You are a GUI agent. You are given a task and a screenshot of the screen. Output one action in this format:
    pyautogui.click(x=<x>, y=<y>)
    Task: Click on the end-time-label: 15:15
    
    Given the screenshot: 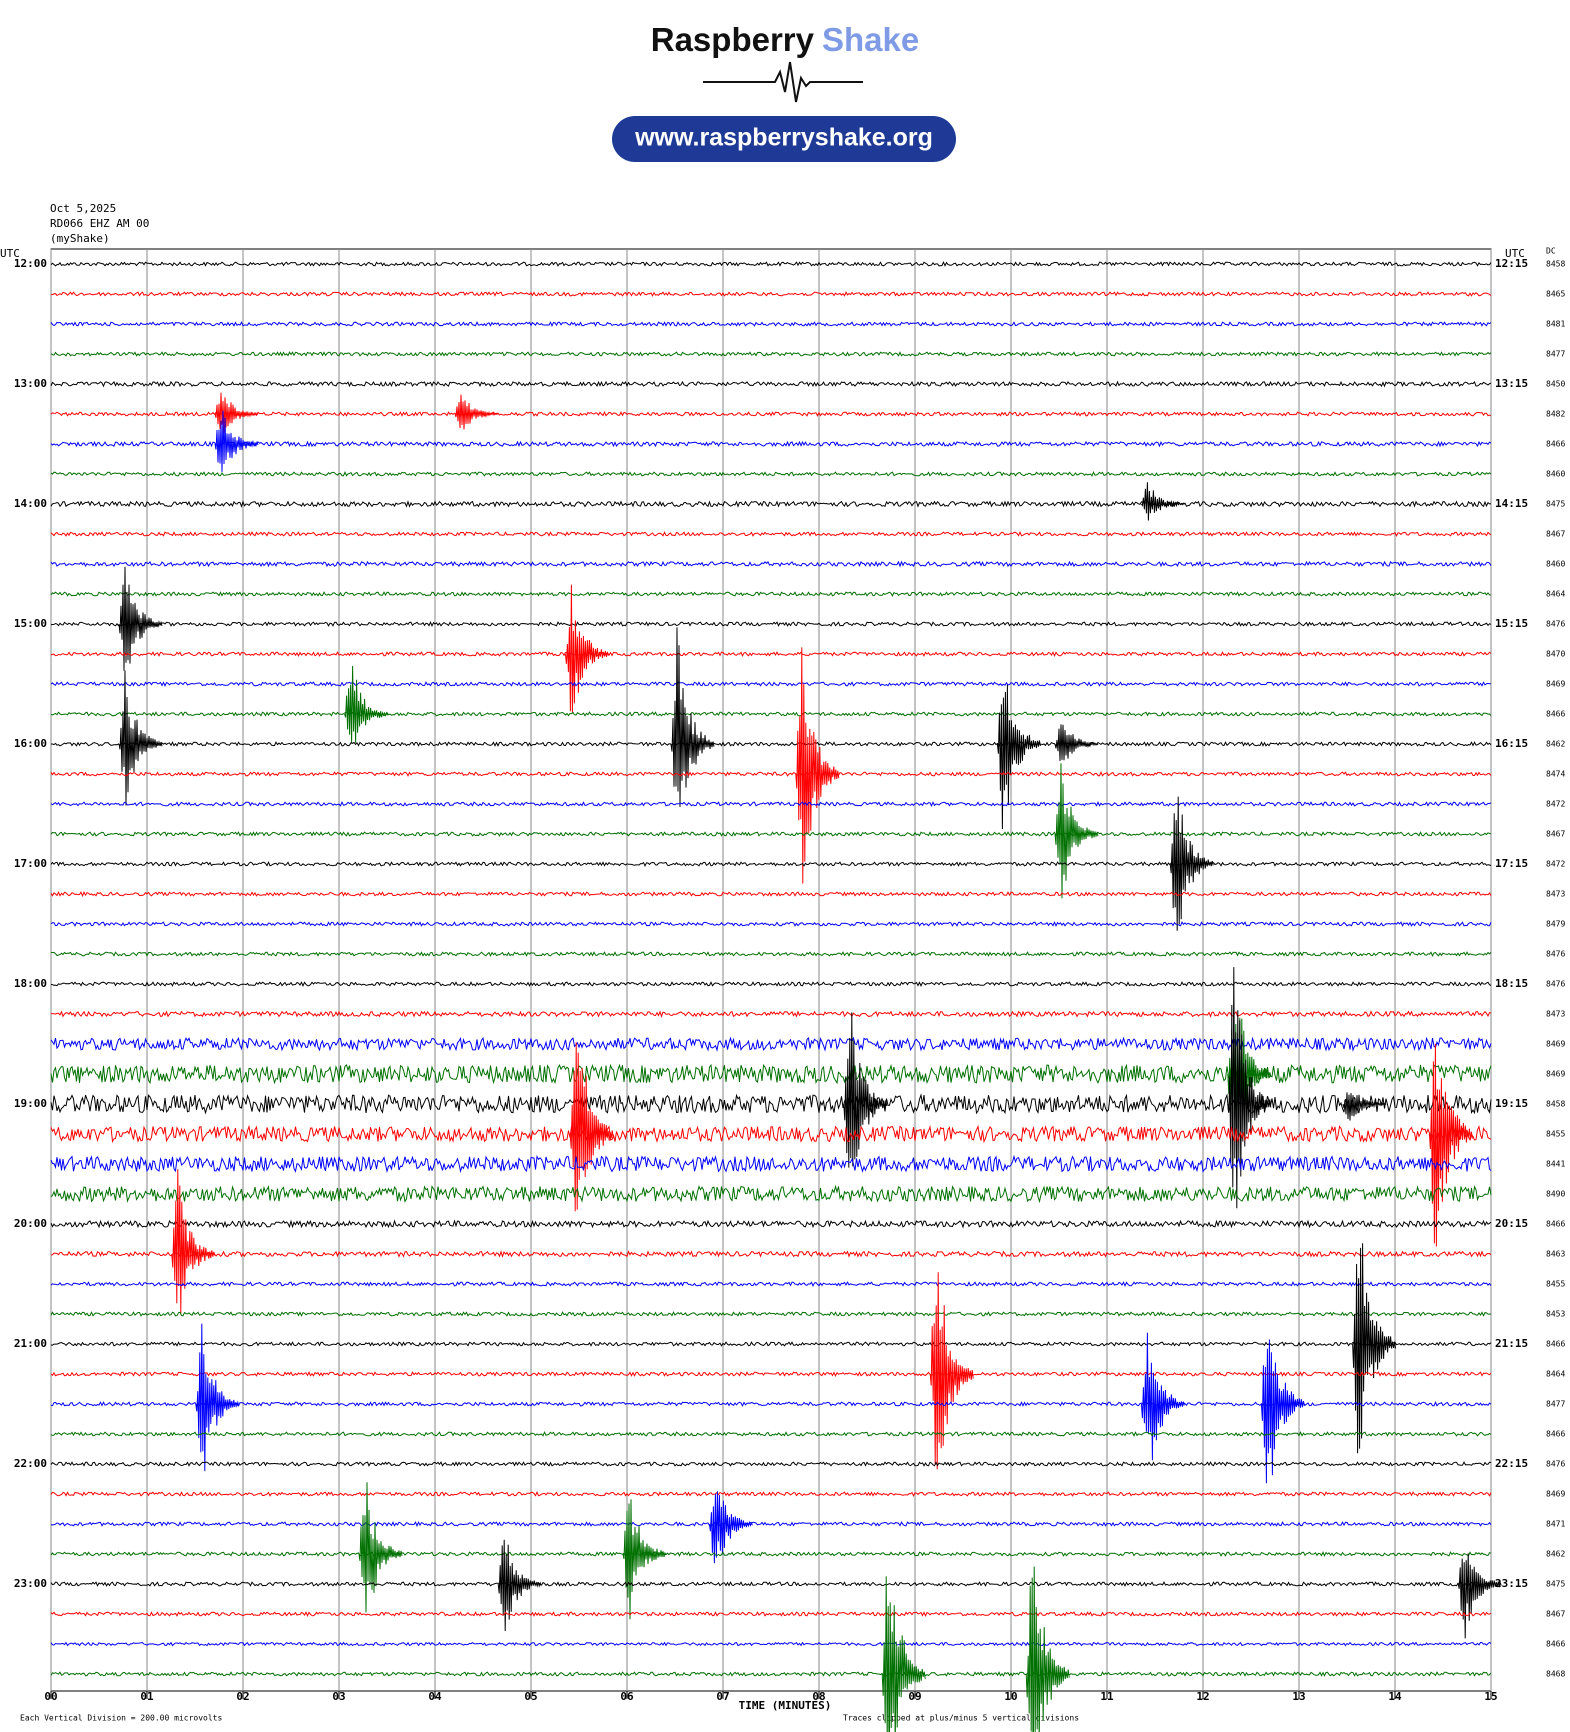 What is the action you would take?
    pyautogui.click(x=1511, y=623)
    